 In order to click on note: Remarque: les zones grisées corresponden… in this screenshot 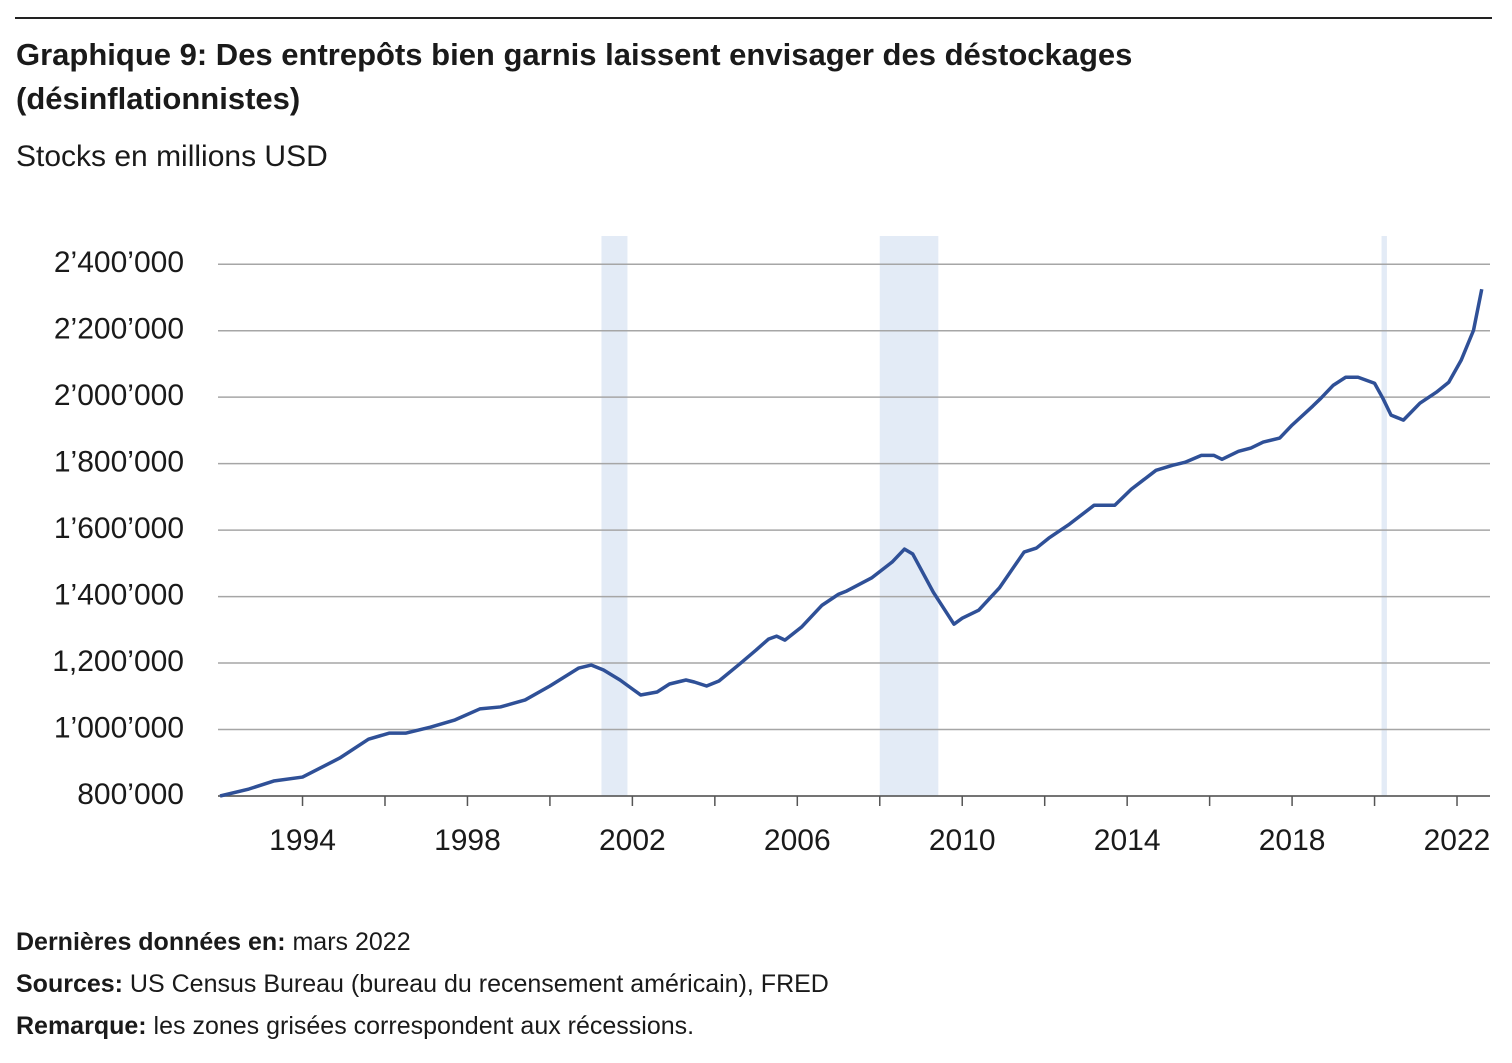, I will do `click(355, 1026)`.